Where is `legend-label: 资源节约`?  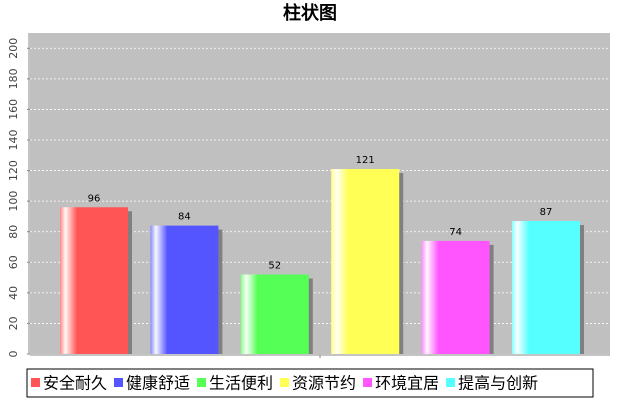
legend-label: 资源节约 is located at coordinates (324, 383).